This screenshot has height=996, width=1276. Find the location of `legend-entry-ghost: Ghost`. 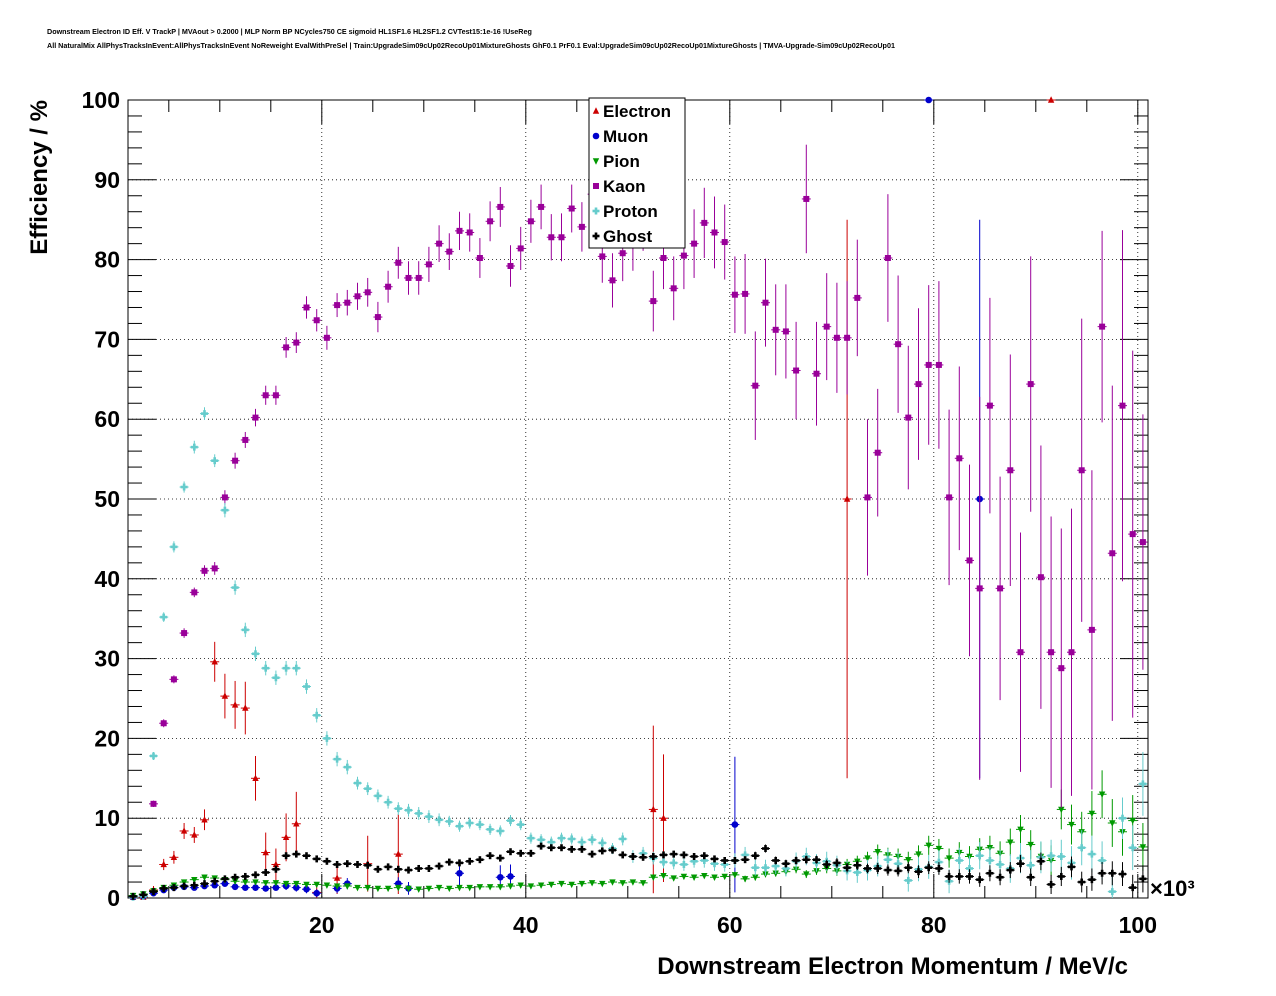

legend-entry-ghost: Ghost is located at coordinates (622, 236).